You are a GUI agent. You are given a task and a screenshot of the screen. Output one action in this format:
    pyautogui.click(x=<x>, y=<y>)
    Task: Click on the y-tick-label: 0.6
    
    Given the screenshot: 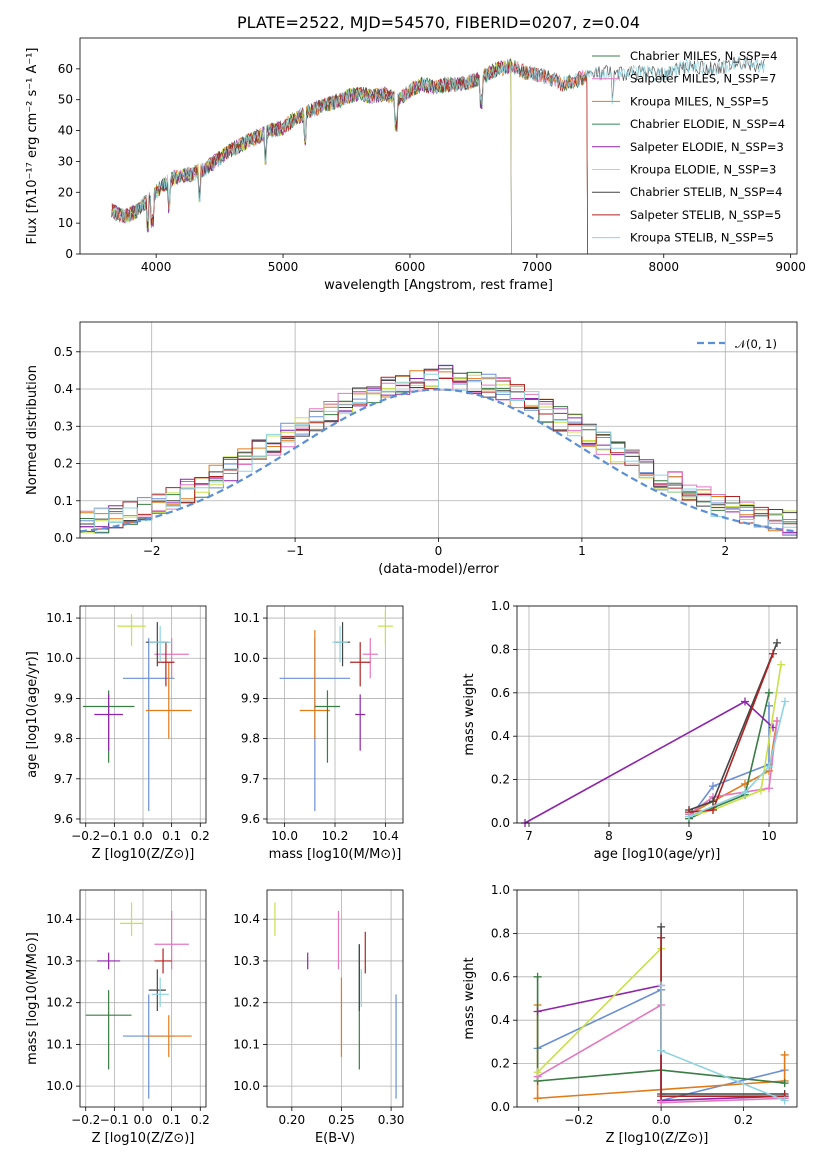 What is the action you would take?
    pyautogui.click(x=500, y=977)
    